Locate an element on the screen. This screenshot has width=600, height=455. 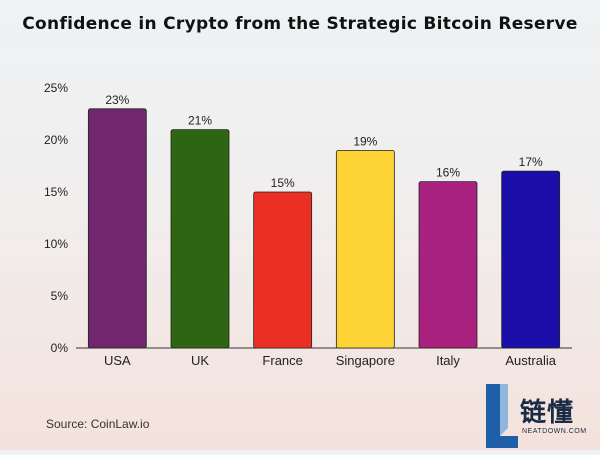
data-label: 17% is located at coordinates (531, 162).